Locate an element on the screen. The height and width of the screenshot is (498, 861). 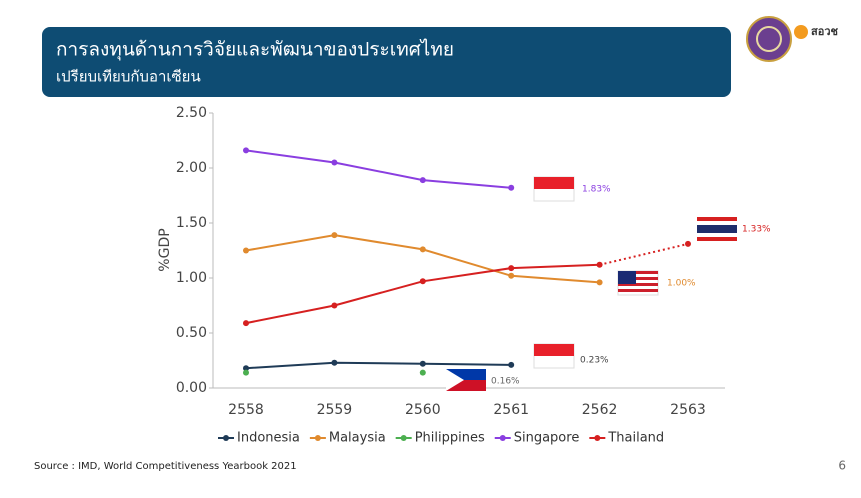
flag-philippines-triangle is located at coordinates (455, 380).